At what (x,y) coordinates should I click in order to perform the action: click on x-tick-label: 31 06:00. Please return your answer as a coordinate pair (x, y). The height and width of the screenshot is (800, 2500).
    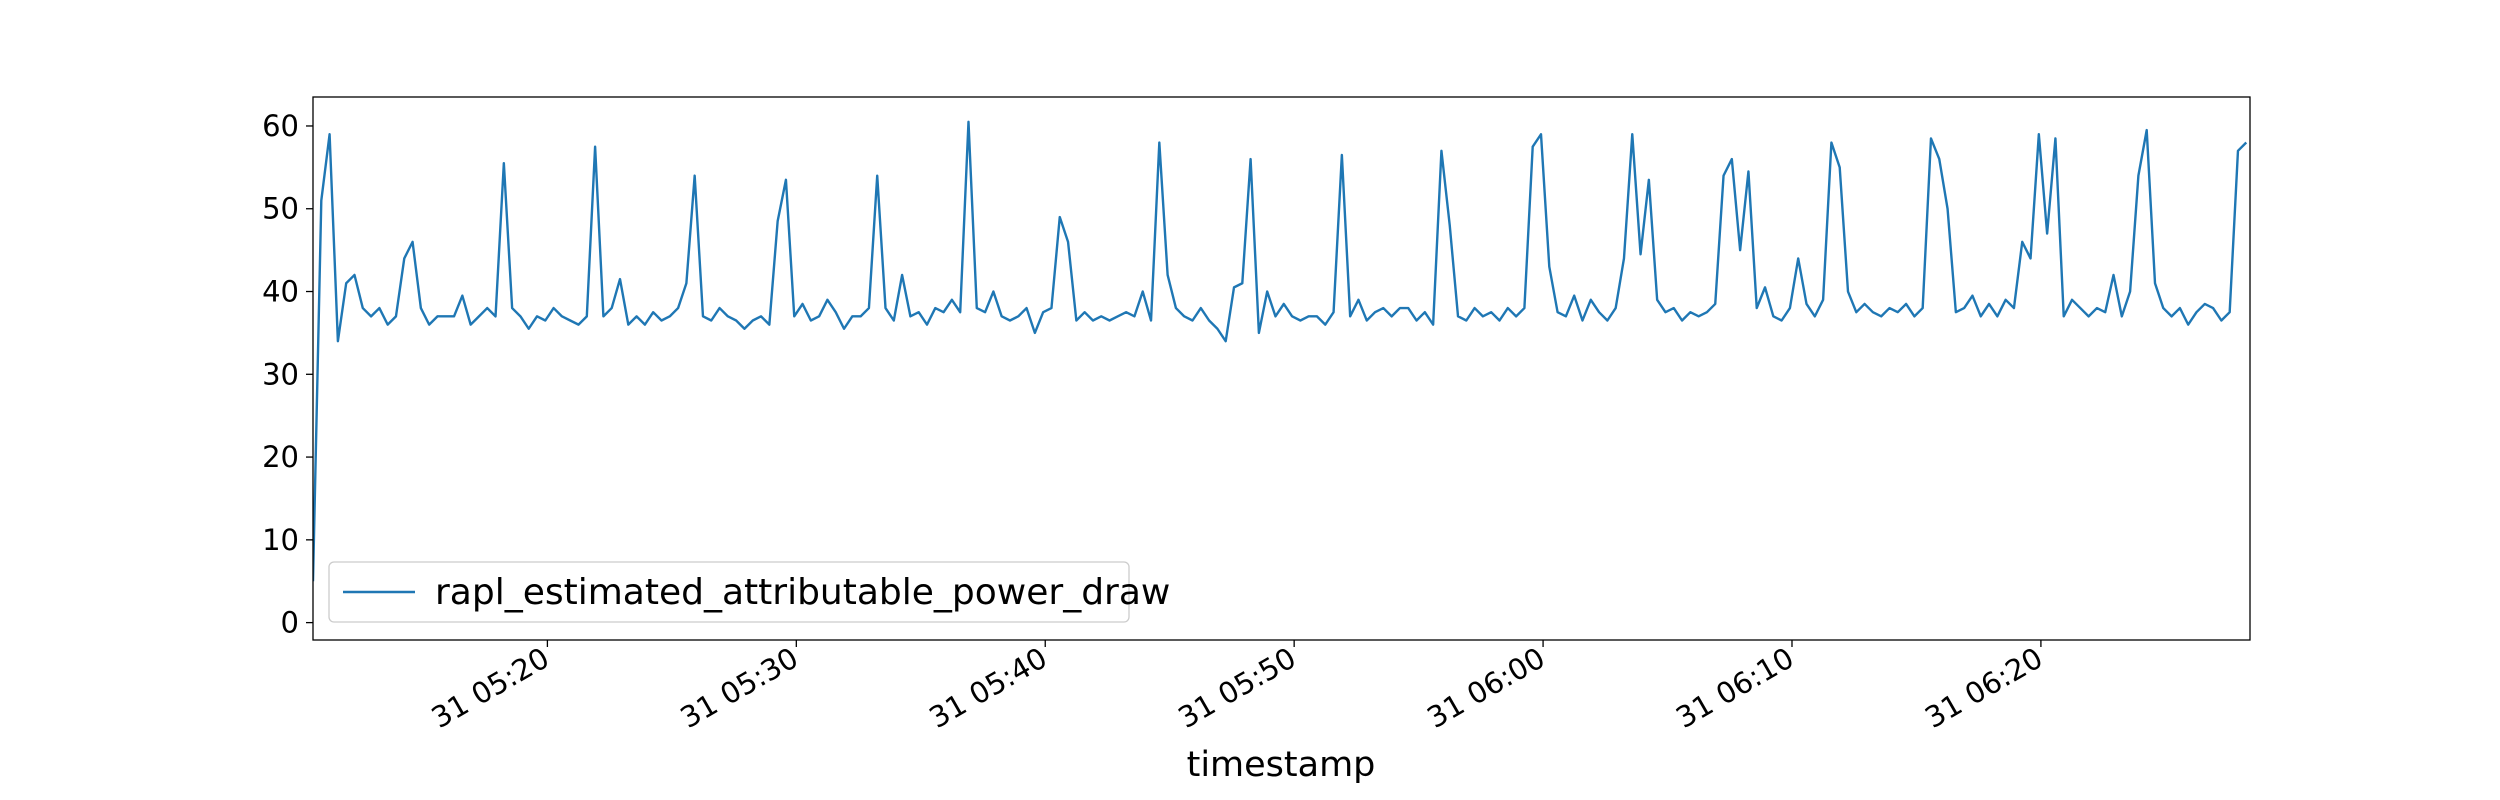
    Looking at the image, I should click on (1485, 688).